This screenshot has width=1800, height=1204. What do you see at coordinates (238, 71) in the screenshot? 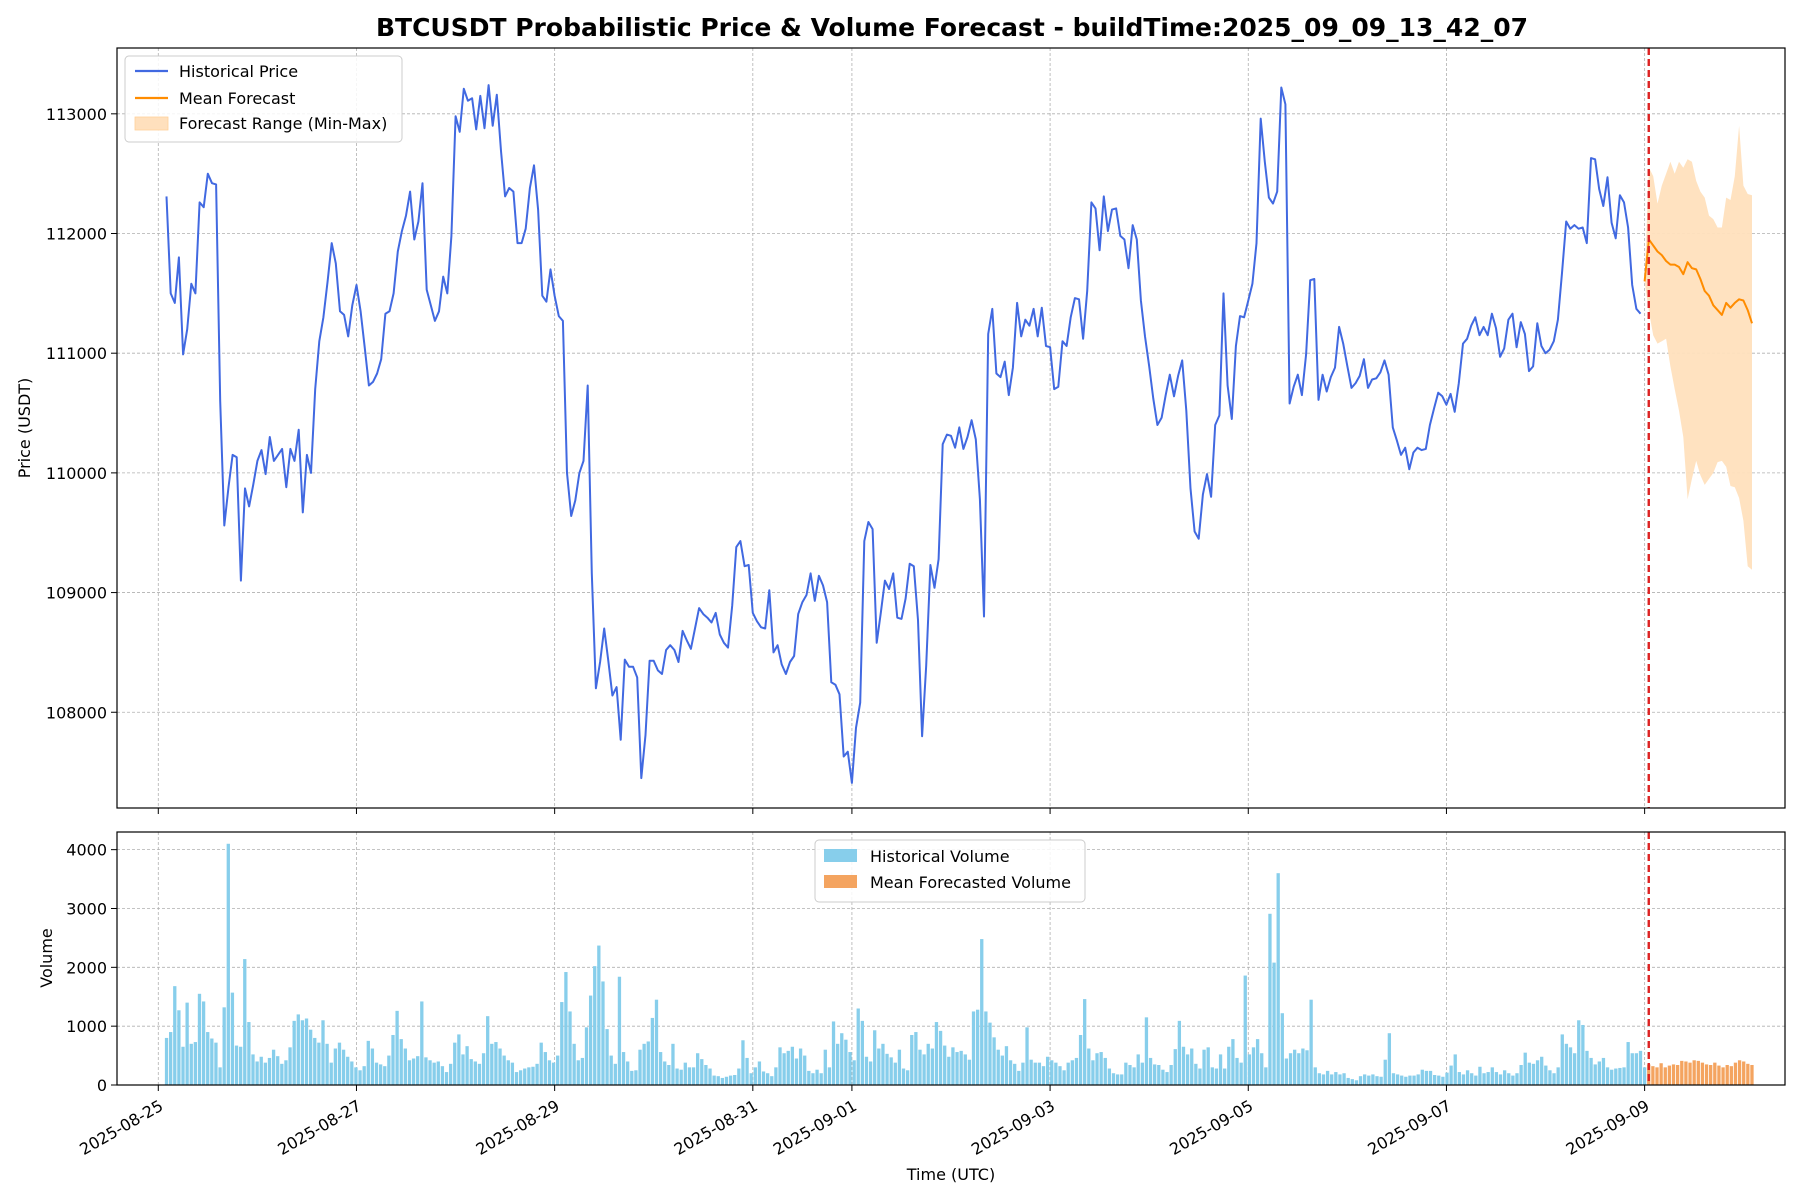
I see `legend-historical-price-label: Historical Price` at bounding box center [238, 71].